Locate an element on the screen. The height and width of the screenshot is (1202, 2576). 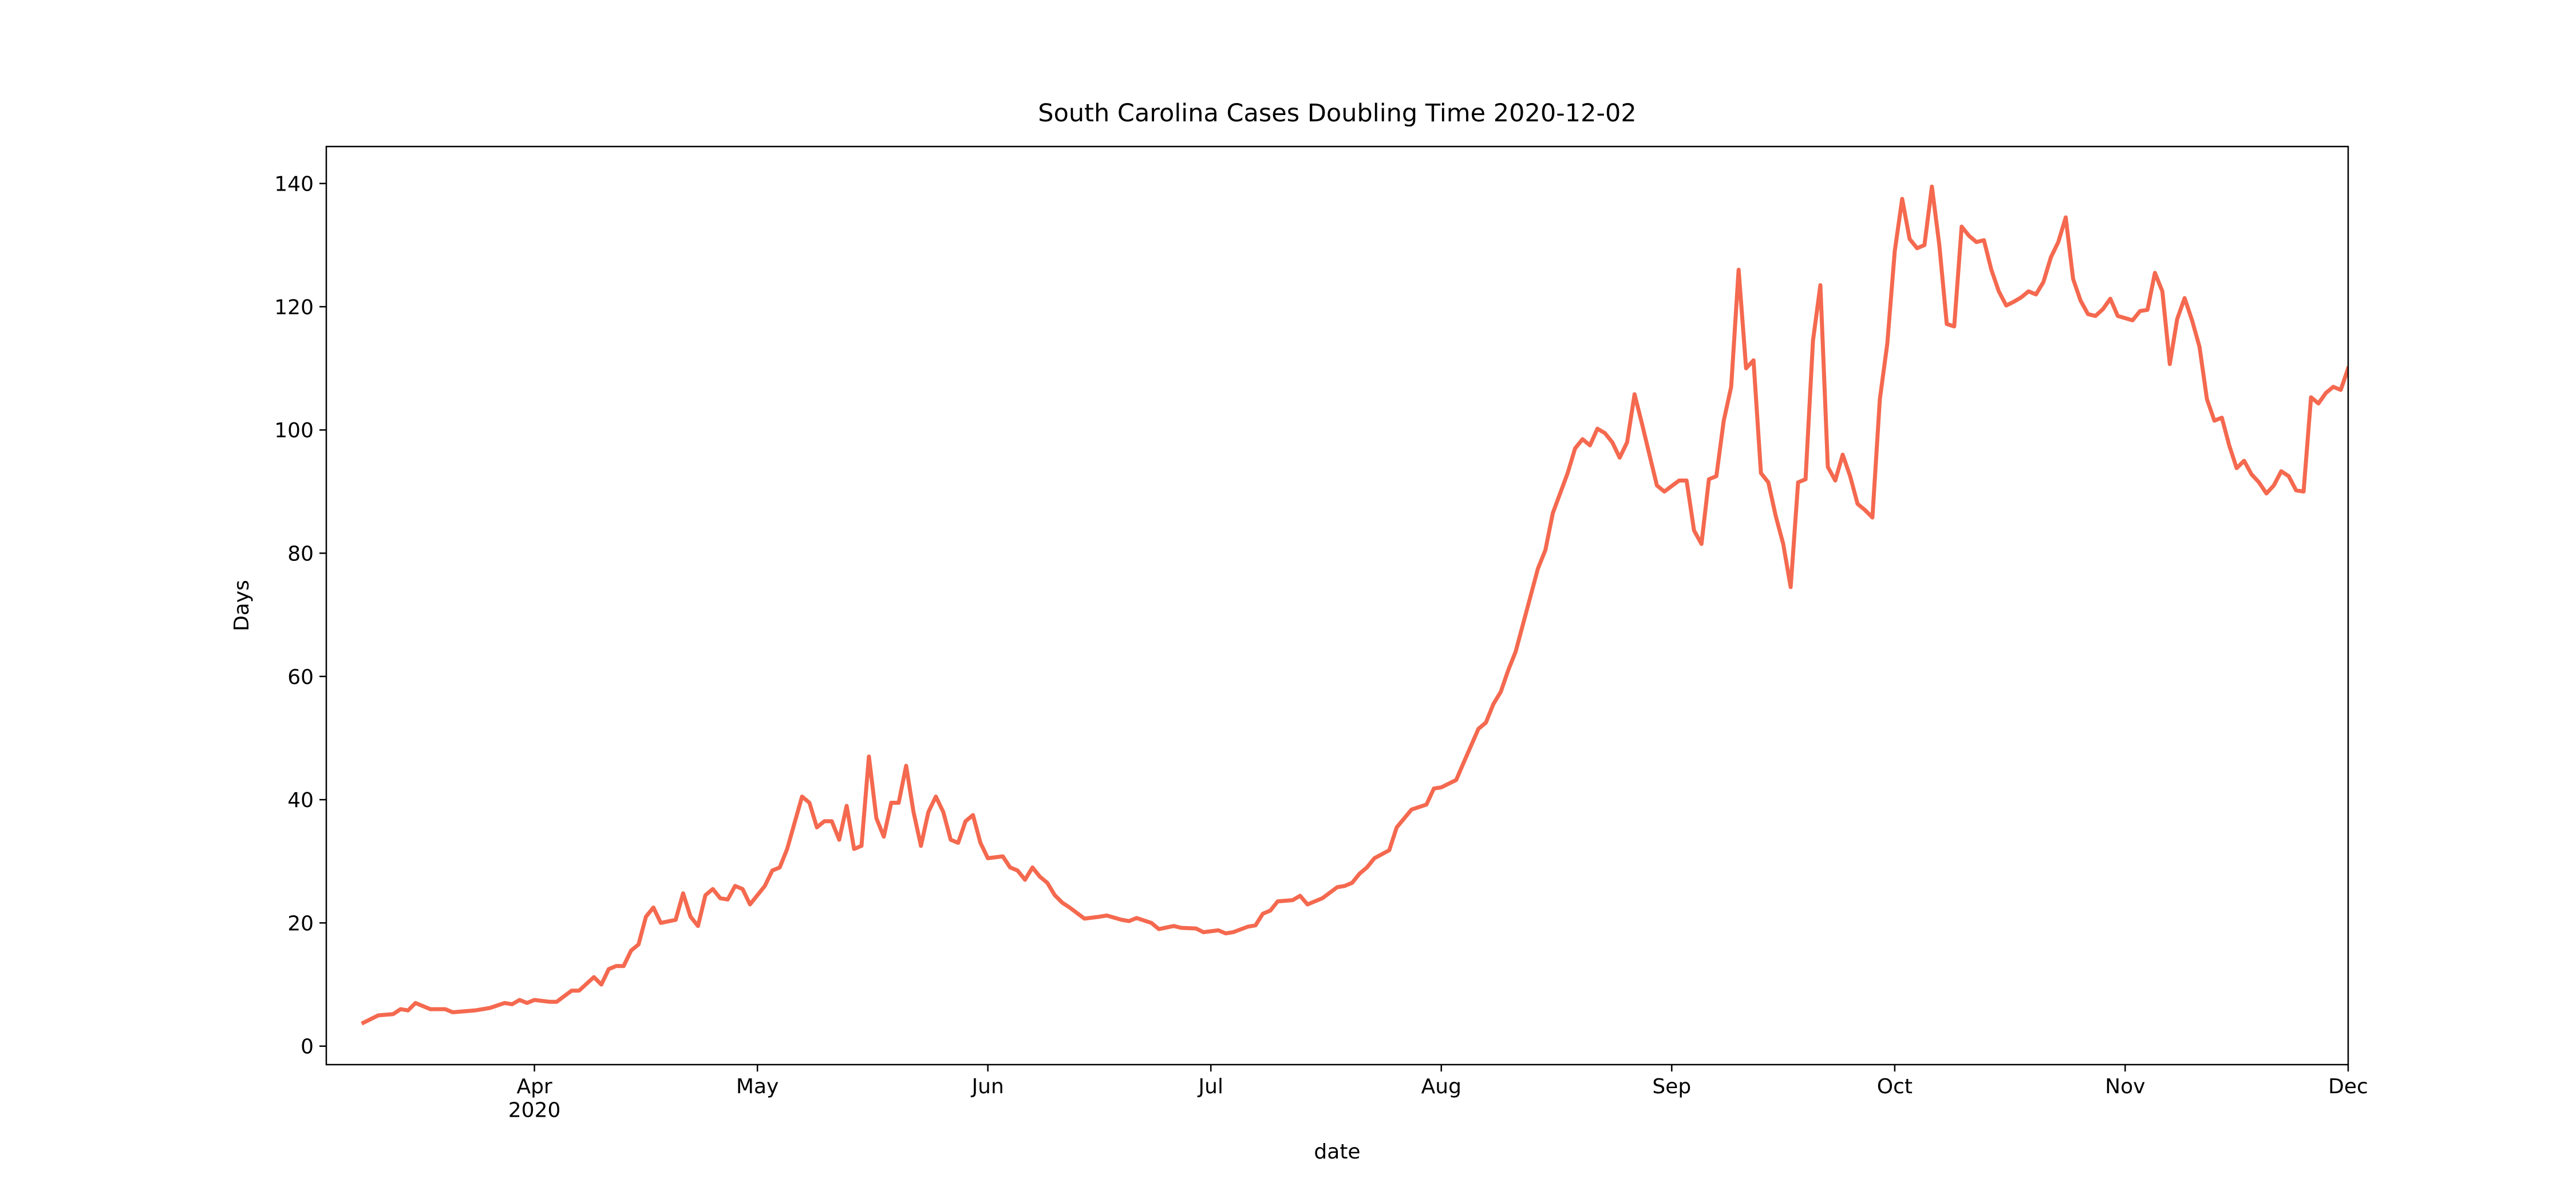
x-tick-label: May is located at coordinates (757, 1086).